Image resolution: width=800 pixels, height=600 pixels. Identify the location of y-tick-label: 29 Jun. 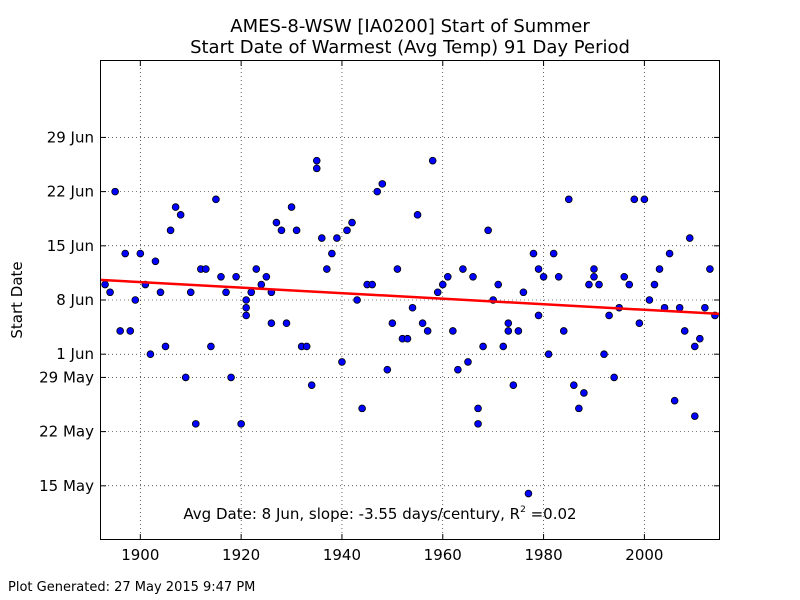
(70, 137).